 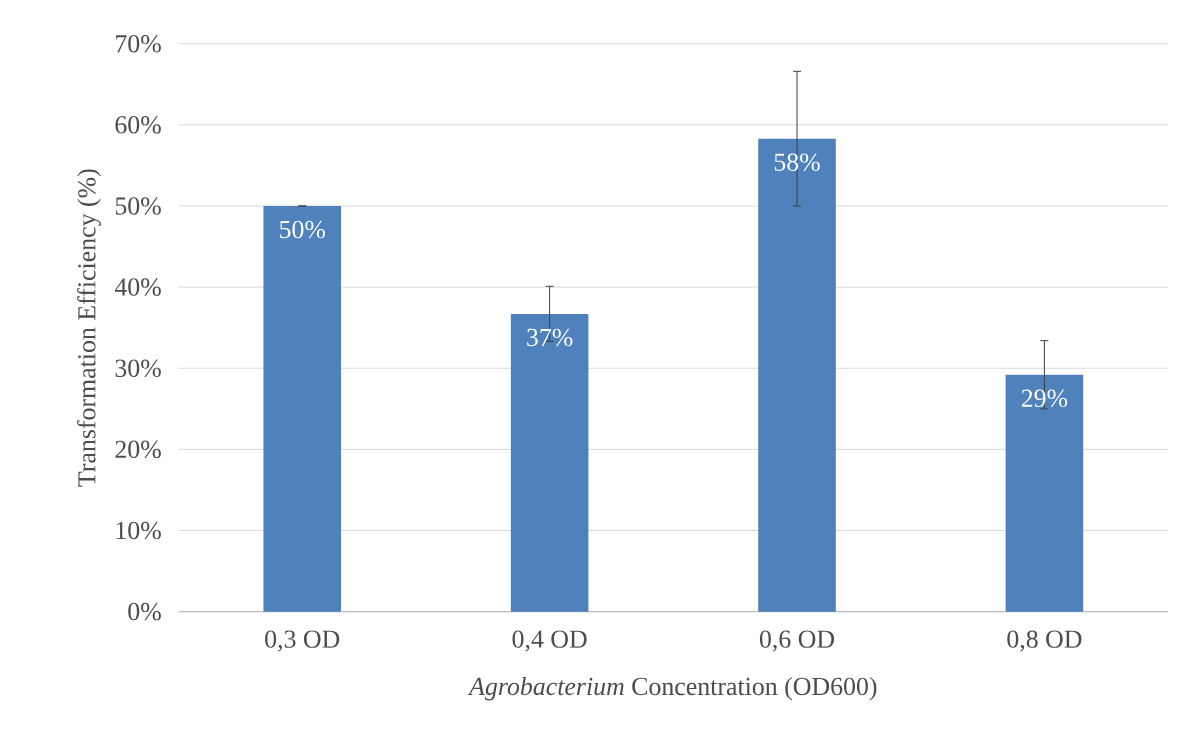 What do you see at coordinates (303, 229) in the screenshot?
I see `data-label: 50%` at bounding box center [303, 229].